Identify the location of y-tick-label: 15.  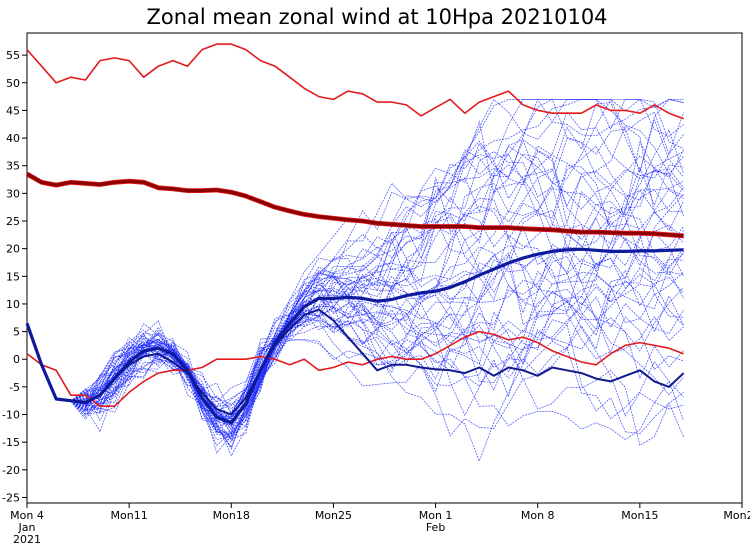
(13, 276).